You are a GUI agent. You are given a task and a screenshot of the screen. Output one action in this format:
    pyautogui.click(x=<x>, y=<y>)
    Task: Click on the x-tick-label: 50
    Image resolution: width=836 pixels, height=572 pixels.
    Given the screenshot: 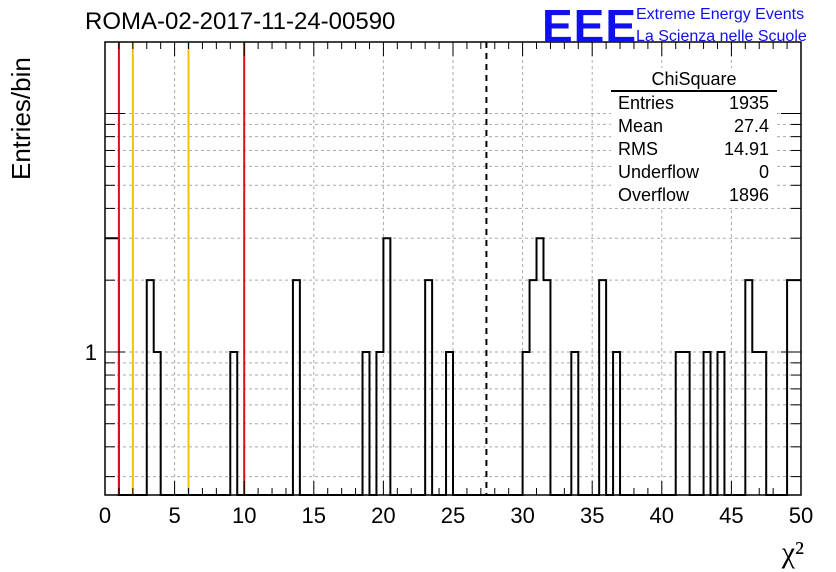 What is the action you would take?
    pyautogui.click(x=801, y=515)
    